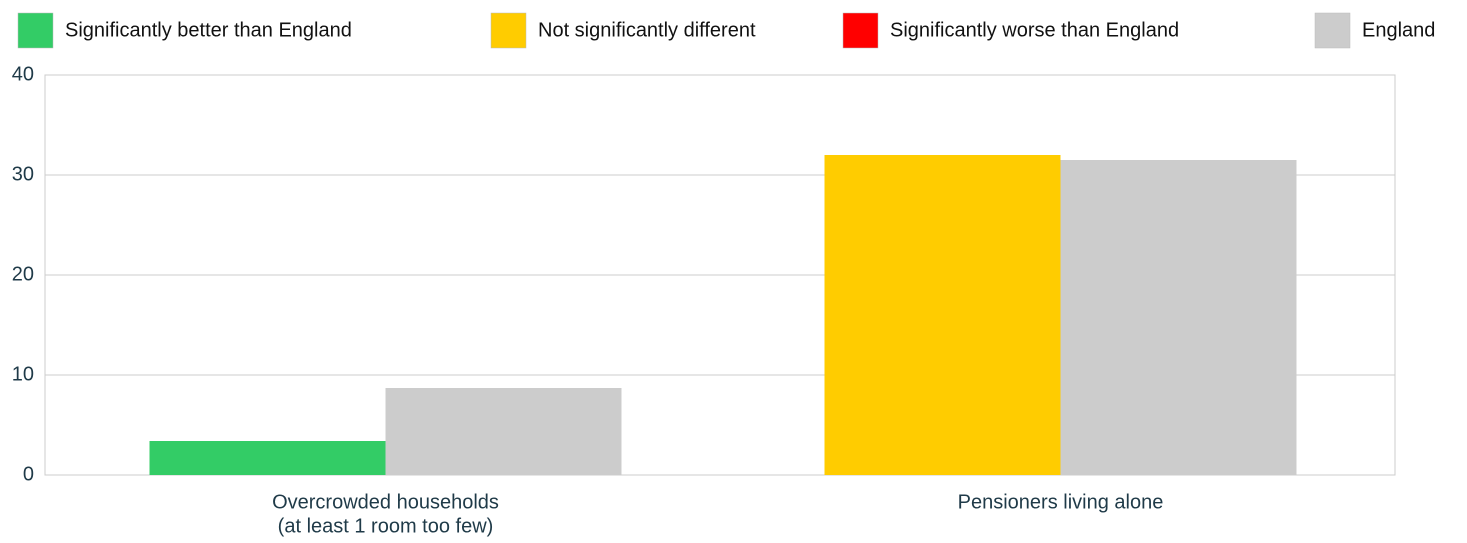  Describe the element at coordinates (208, 30) in the screenshot. I see `legend-label: Significantly better than England` at that location.